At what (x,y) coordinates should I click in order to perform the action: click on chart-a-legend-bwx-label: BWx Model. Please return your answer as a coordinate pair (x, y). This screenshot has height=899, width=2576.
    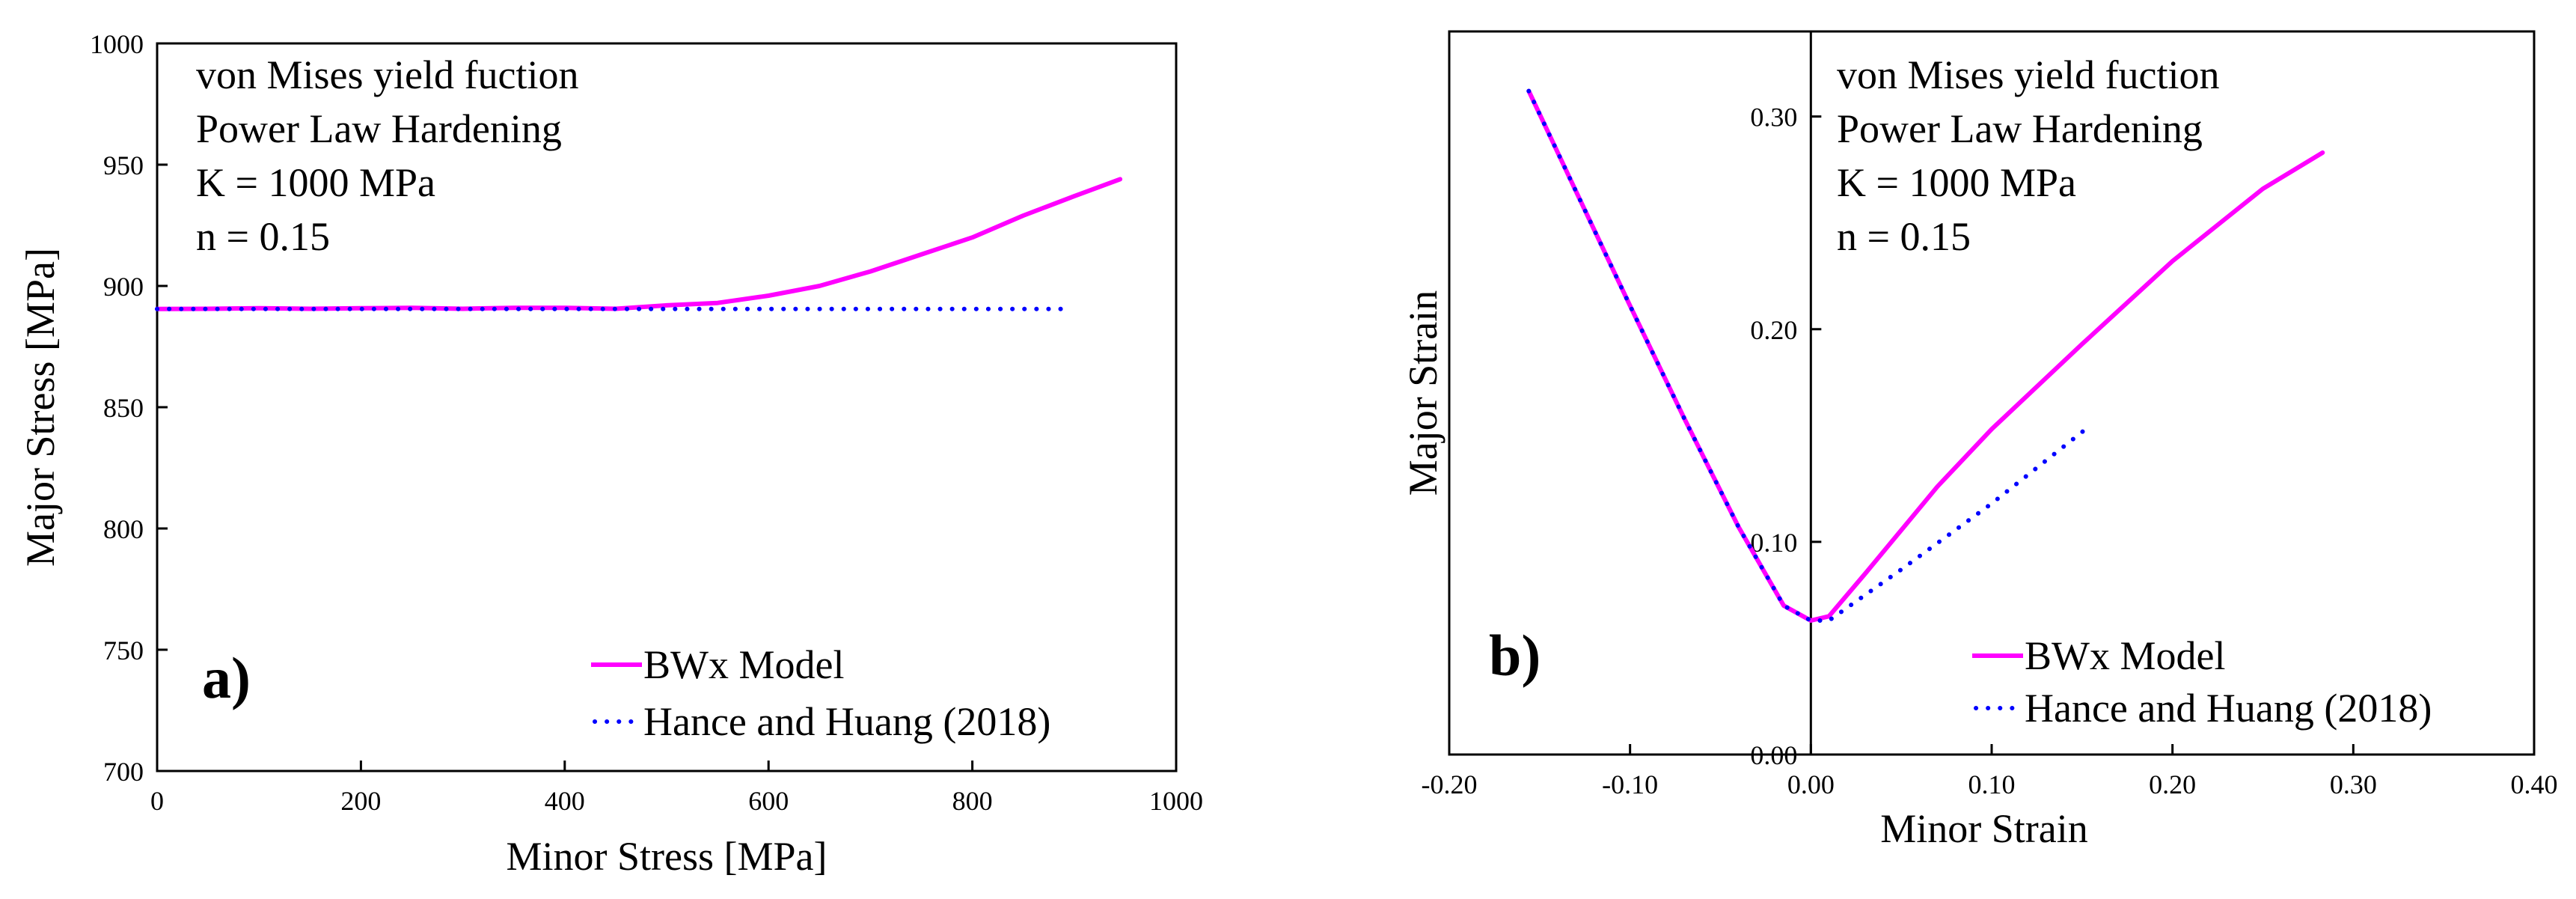
    Looking at the image, I should click on (744, 664).